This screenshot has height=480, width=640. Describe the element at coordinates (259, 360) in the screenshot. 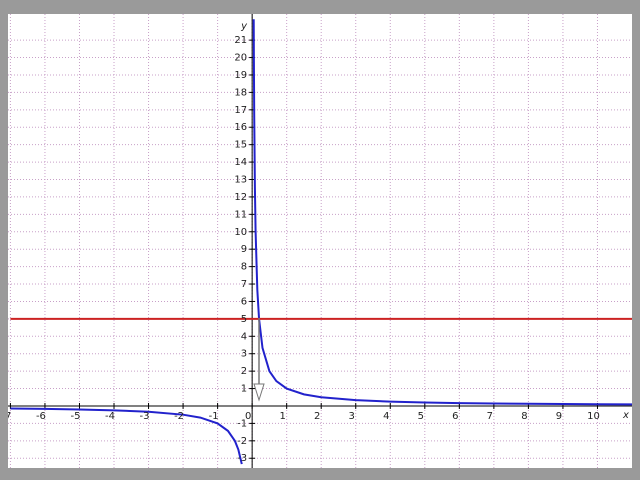

I see `arrow` at that location.